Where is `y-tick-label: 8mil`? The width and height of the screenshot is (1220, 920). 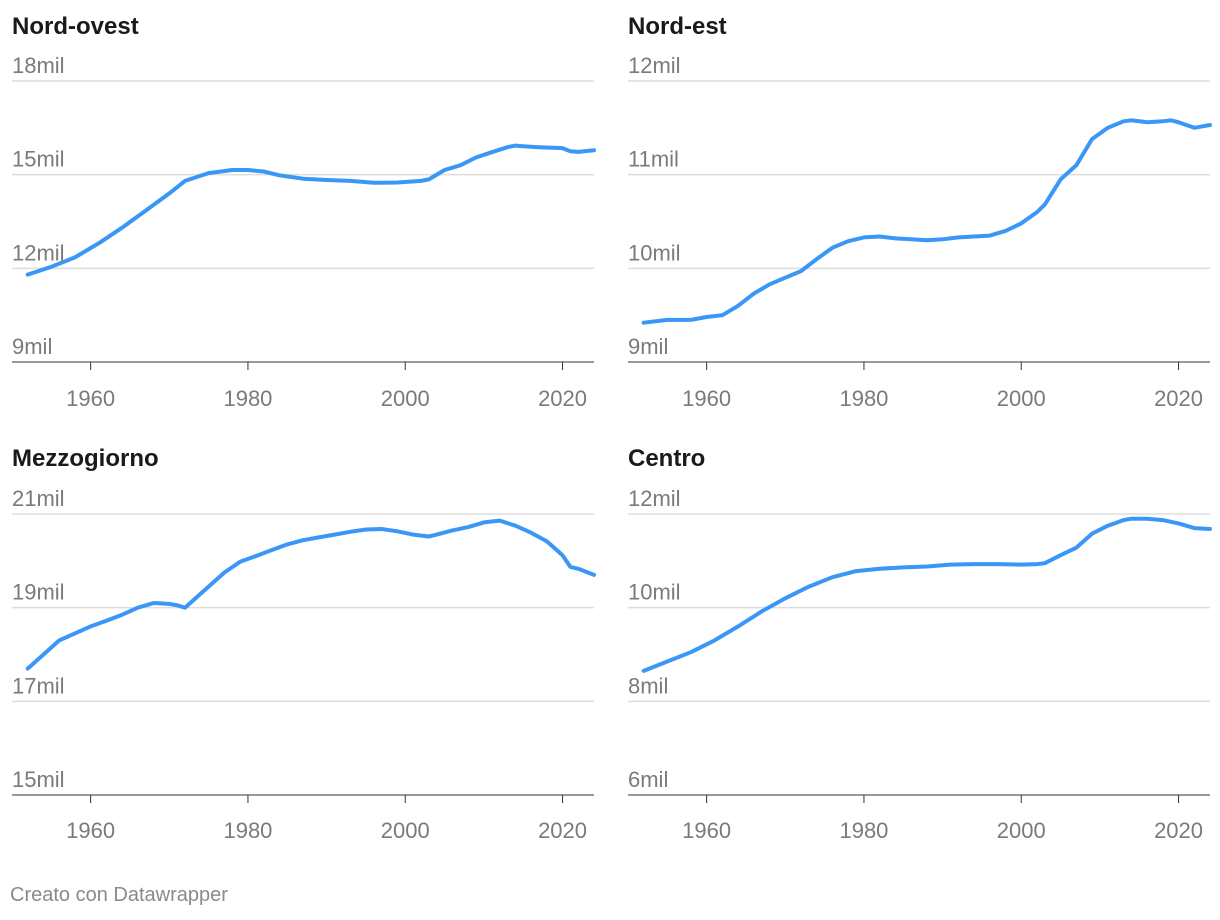 y-tick-label: 8mil is located at coordinates (648, 685).